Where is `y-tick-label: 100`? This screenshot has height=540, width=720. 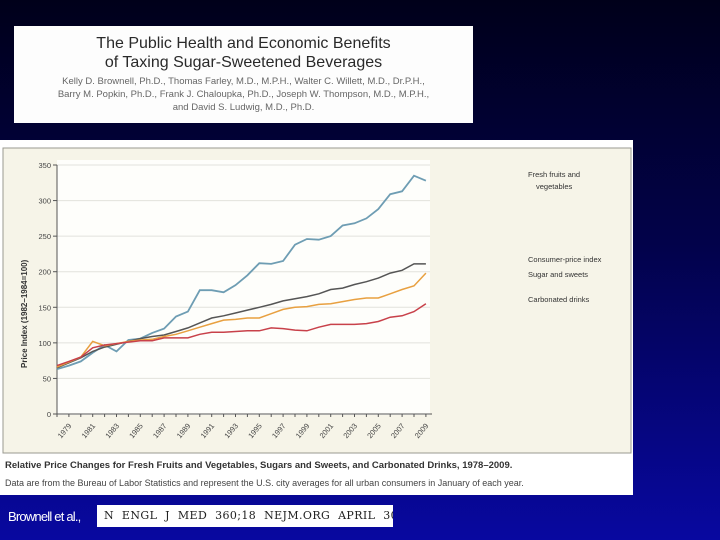
y-tick-label: 100 is located at coordinates (44, 343).